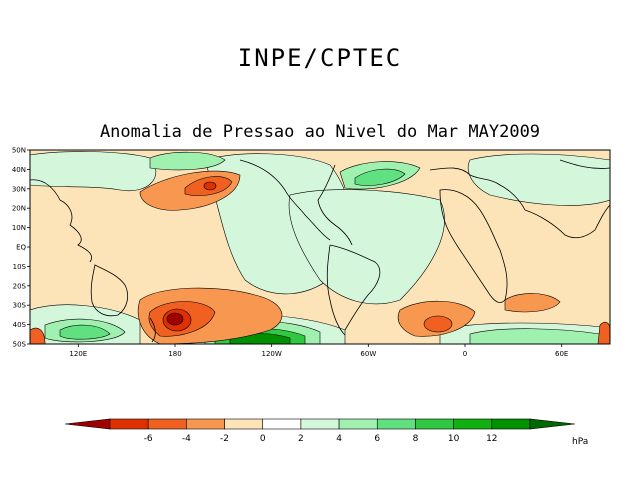 This screenshot has height=494, width=640. I want to click on lat-label: 10N, so click(19, 228).